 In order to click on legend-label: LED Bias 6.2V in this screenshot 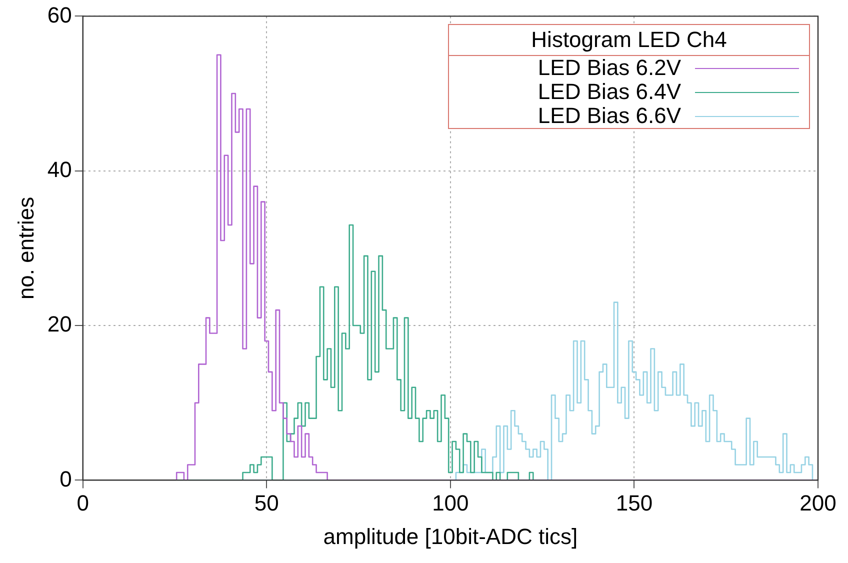, I will do `click(608, 67)`.